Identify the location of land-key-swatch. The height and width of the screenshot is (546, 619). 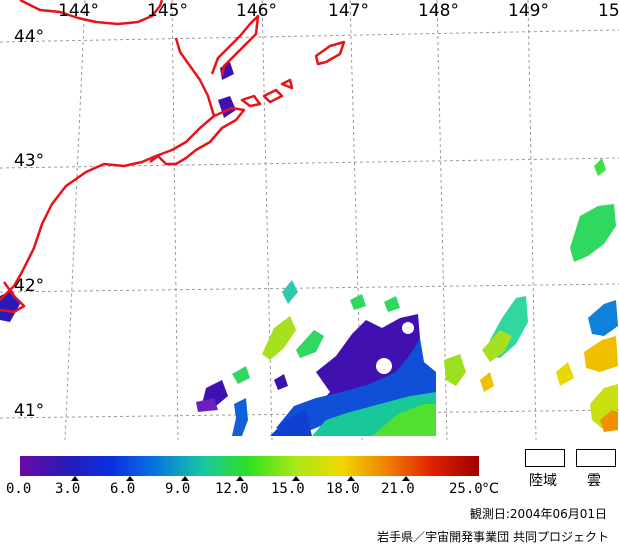
(545, 458).